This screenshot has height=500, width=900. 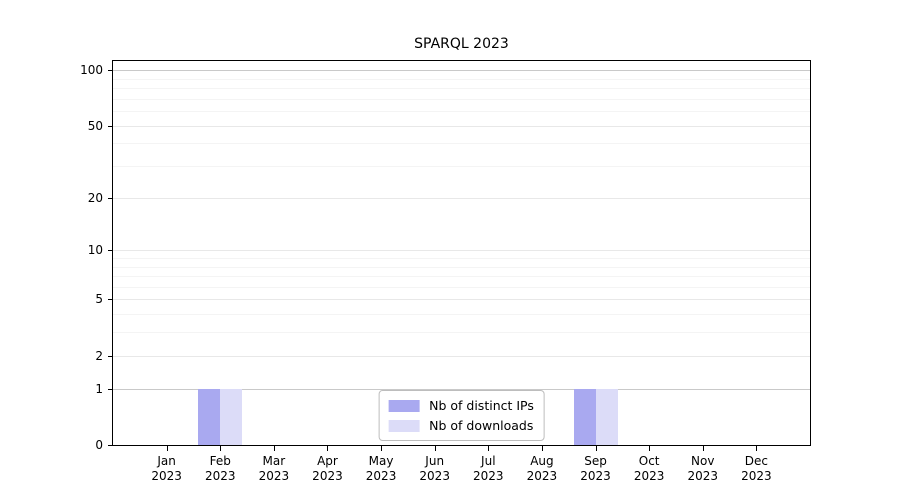 I want to click on x-tick-label-month: Sep, so click(x=595, y=461).